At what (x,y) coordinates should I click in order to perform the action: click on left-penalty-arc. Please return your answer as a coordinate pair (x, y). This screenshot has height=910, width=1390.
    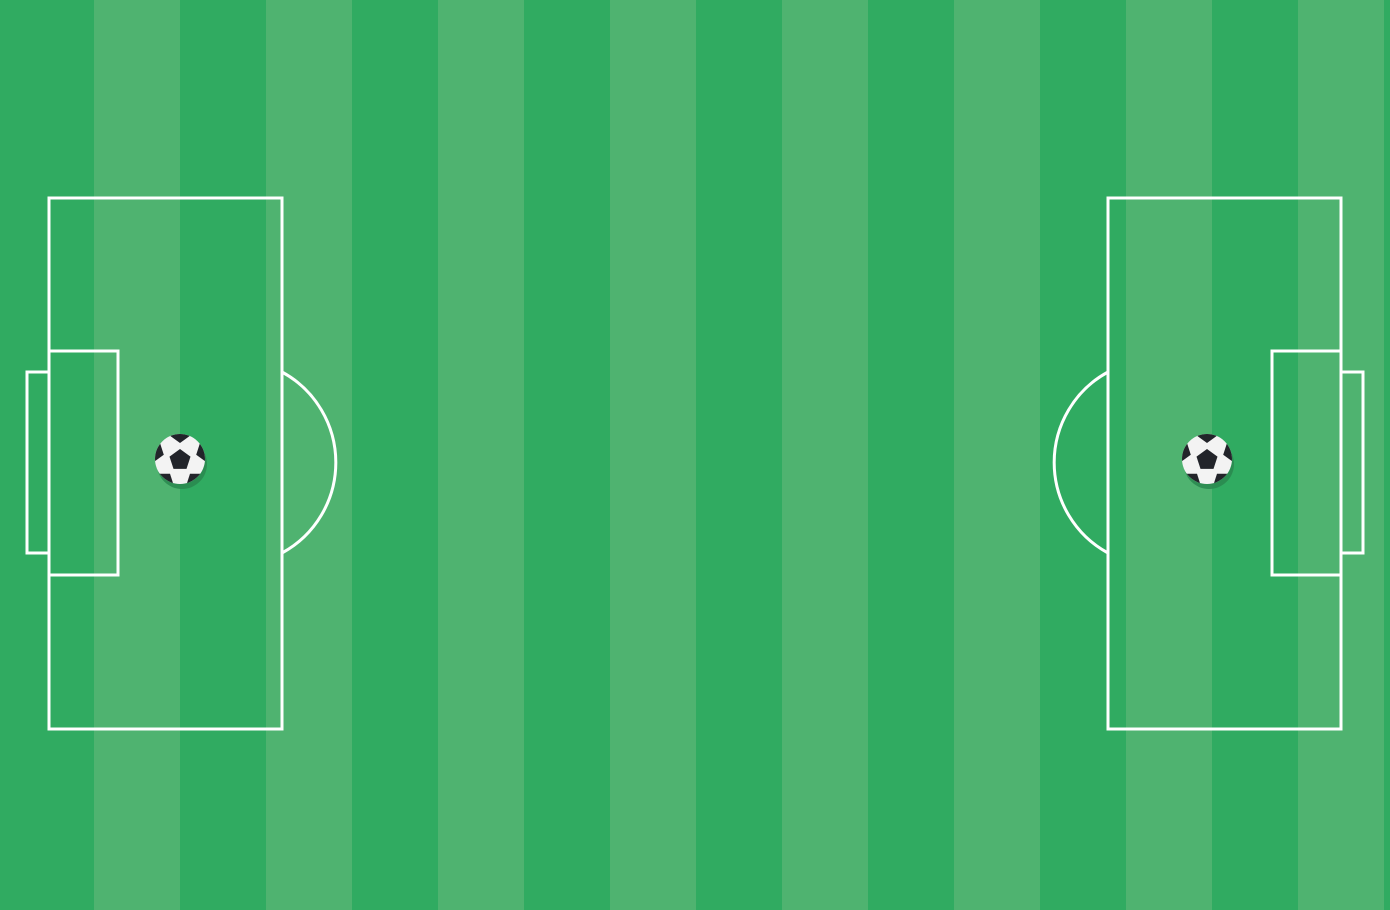
    Looking at the image, I should click on (309, 462).